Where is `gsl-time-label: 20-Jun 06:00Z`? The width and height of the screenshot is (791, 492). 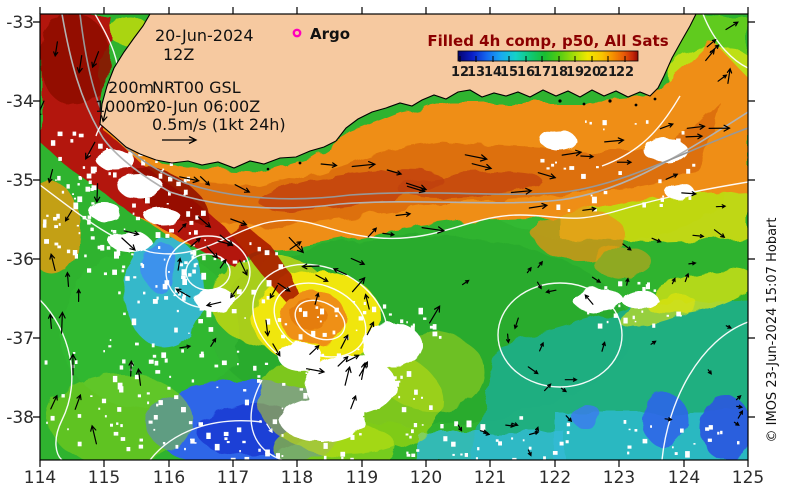
gsl-time-label: 20-Jun 06:00Z is located at coordinates (203, 106).